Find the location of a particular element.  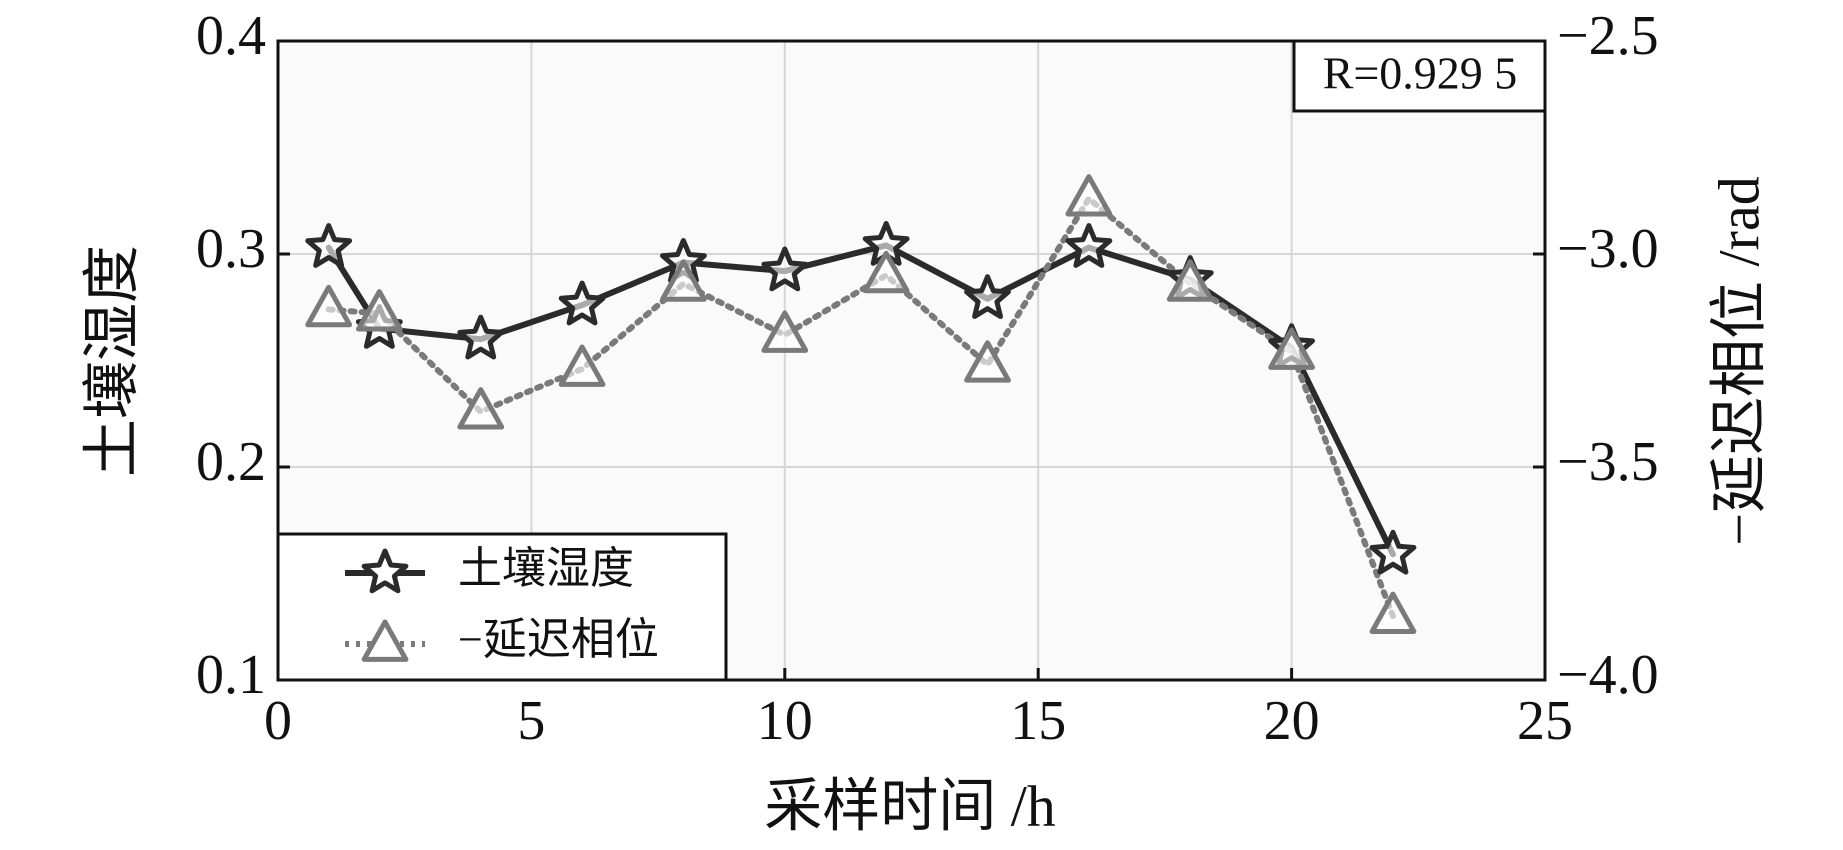

y2-tick-label: −4.0 is located at coordinates (1608, 675).